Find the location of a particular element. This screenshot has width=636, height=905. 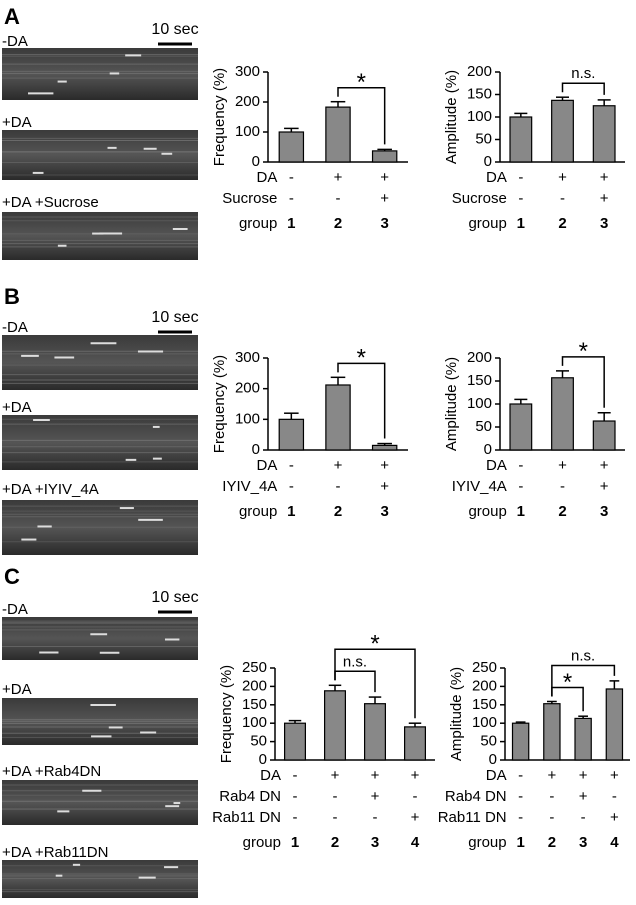

panel-letter: B is located at coordinates (12, 296).